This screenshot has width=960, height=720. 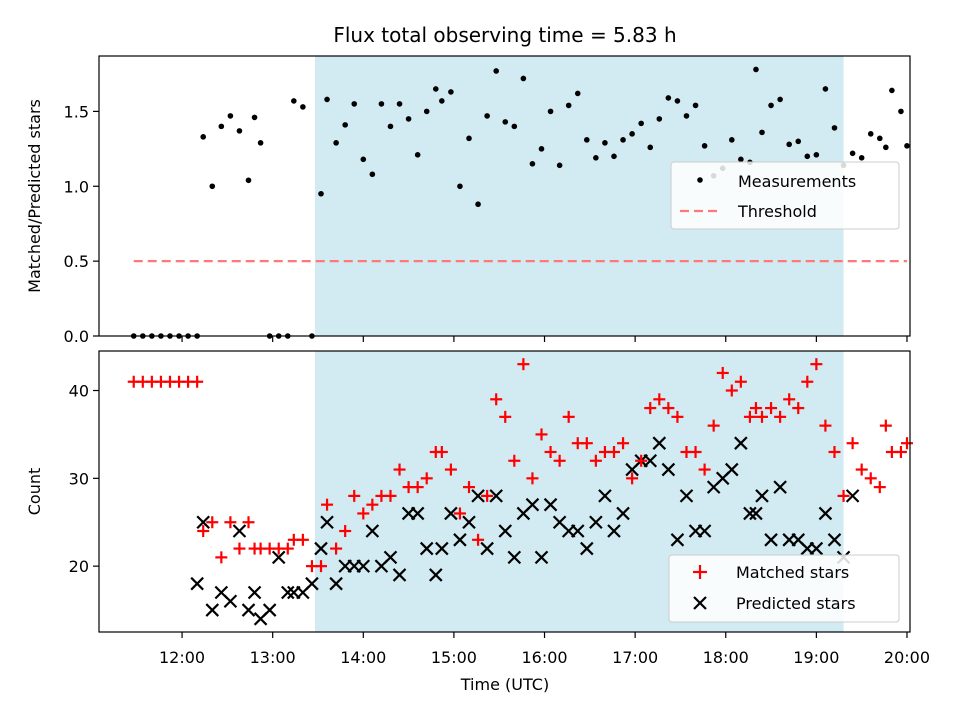 I want to click on xtick-label: 14:00, so click(x=363, y=657).